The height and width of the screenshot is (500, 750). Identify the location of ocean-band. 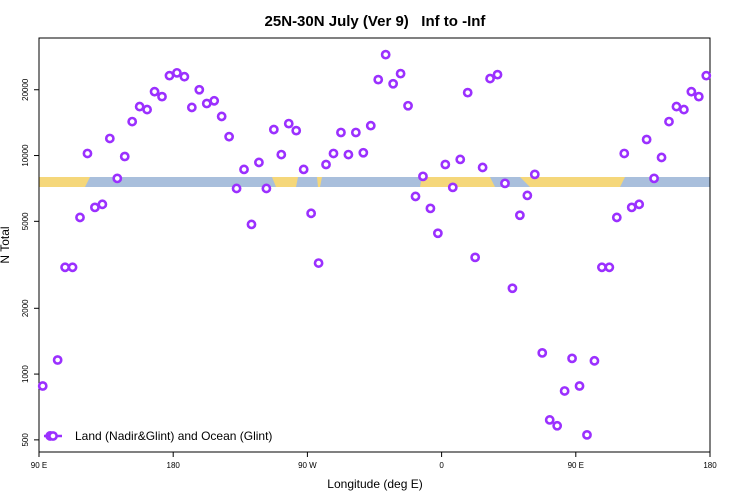
(374, 182).